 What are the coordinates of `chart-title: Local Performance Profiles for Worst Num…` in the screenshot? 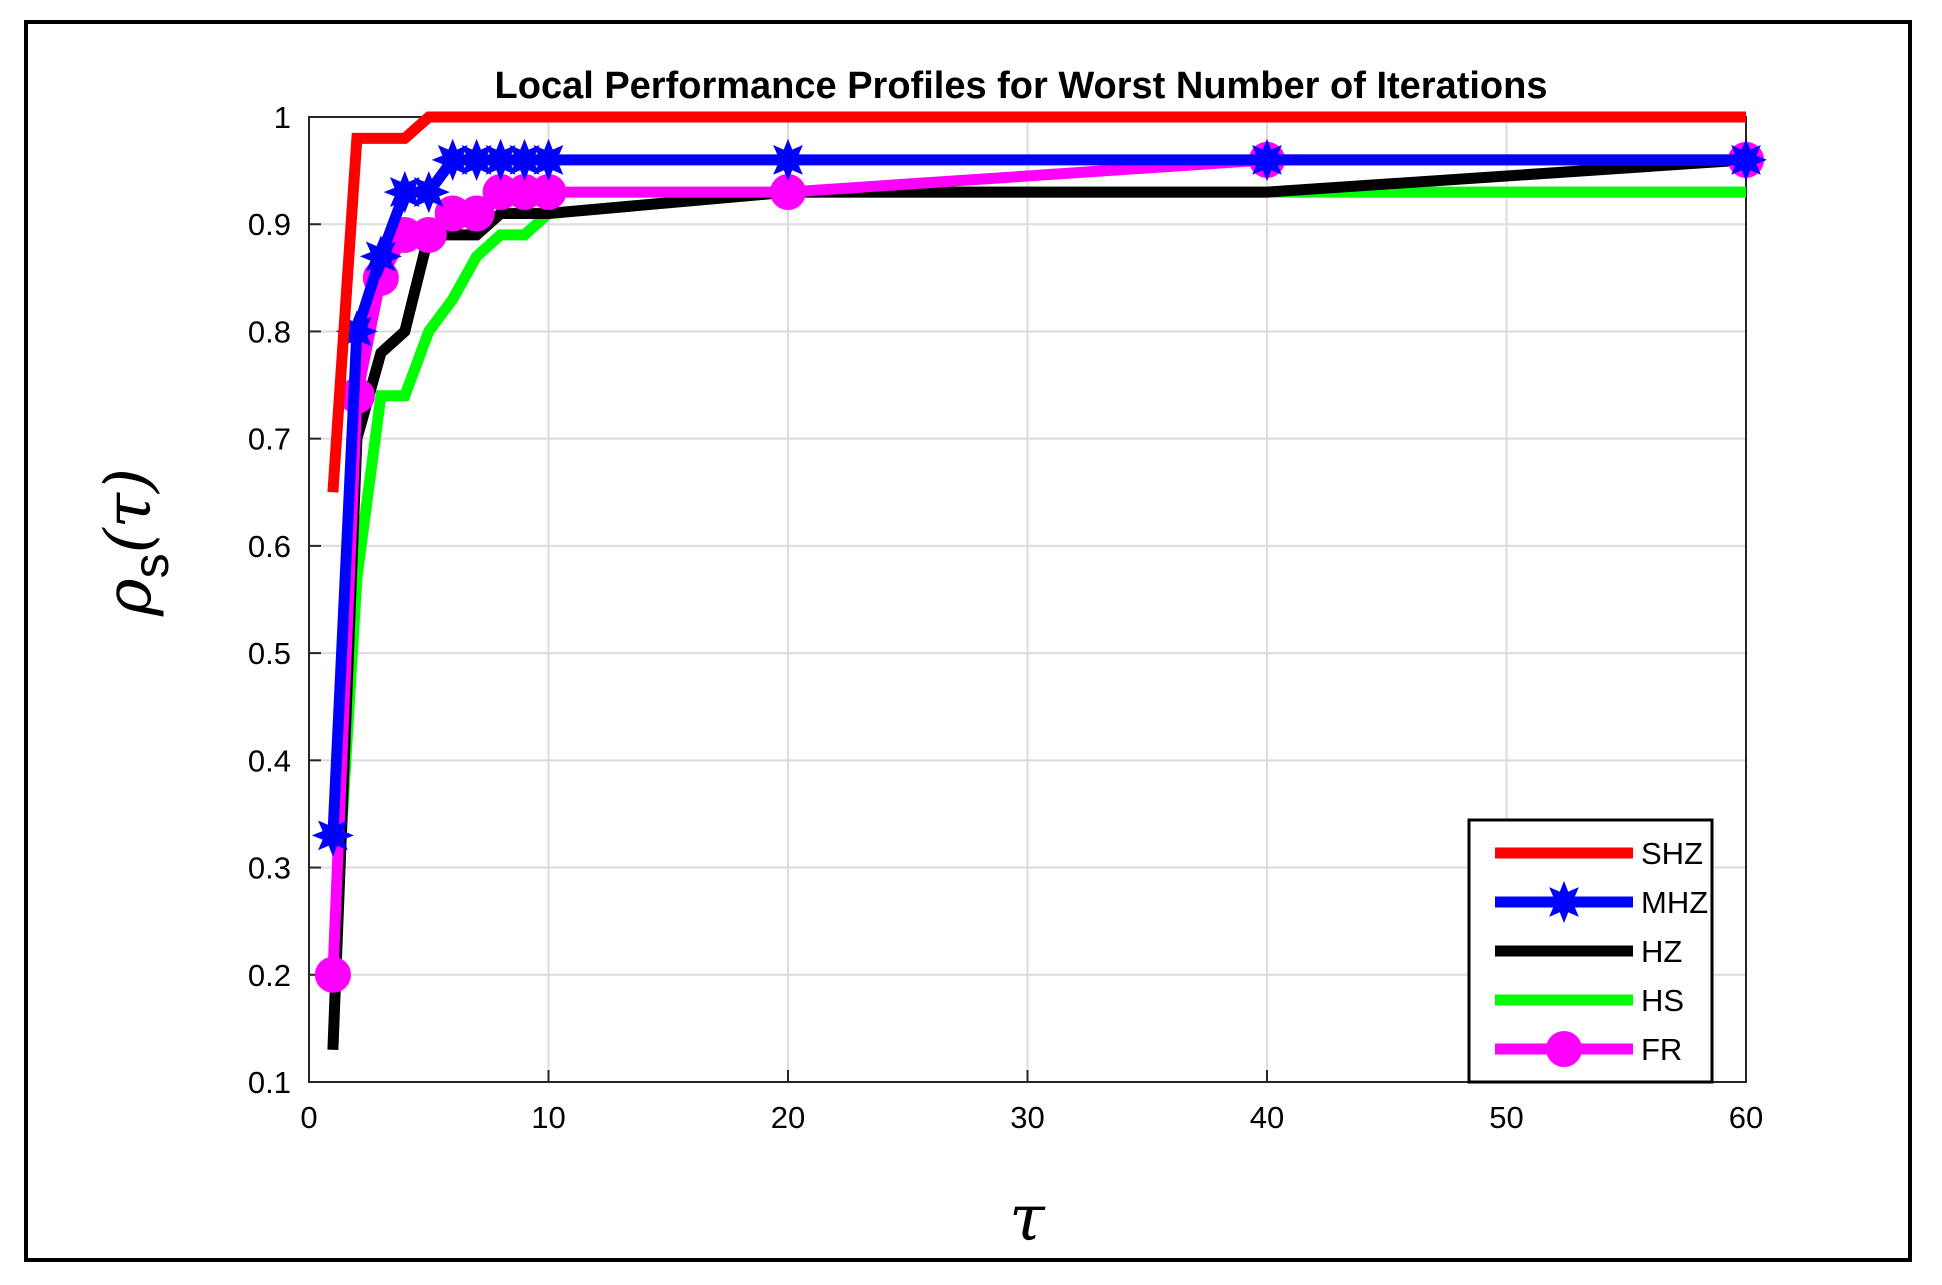 It's located at (1021, 86).